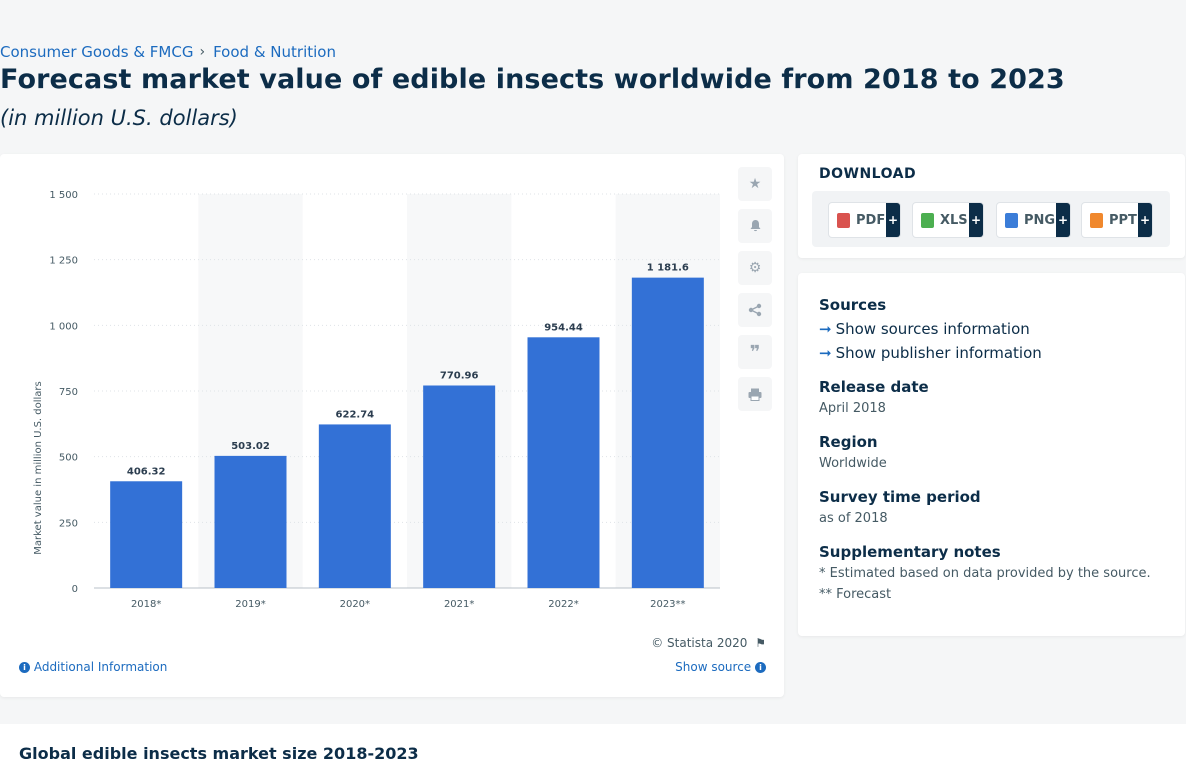  What do you see at coordinates (855, 594) in the screenshot?
I see `supplementary-note-forecast: ** Forecast` at bounding box center [855, 594].